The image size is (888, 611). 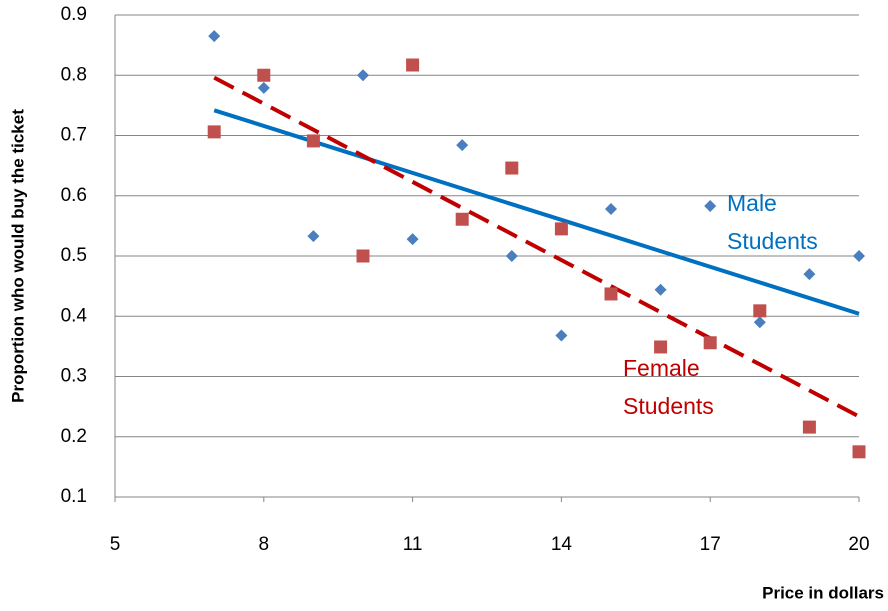 What do you see at coordinates (413, 544) in the screenshot?
I see `x-tick-label: 11` at bounding box center [413, 544].